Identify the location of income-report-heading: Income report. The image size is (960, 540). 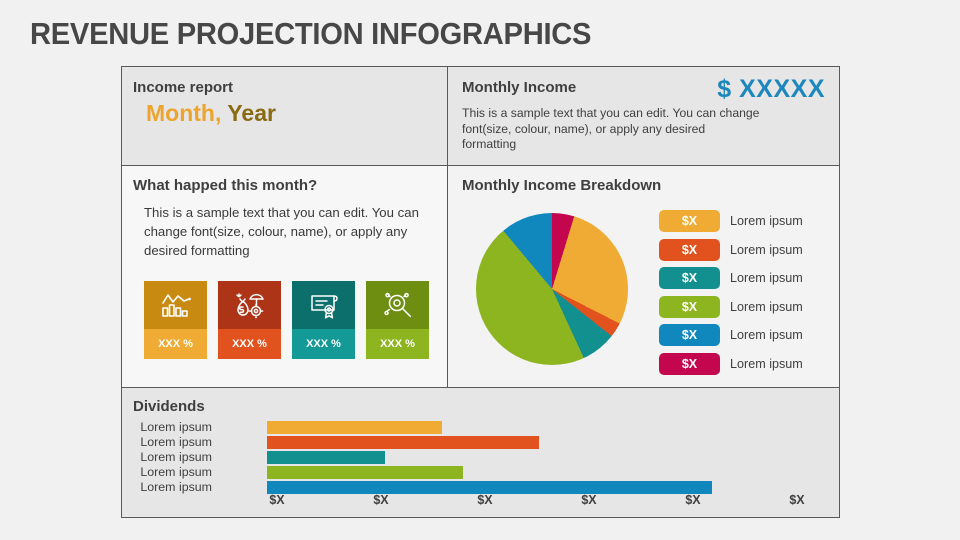
(183, 87).